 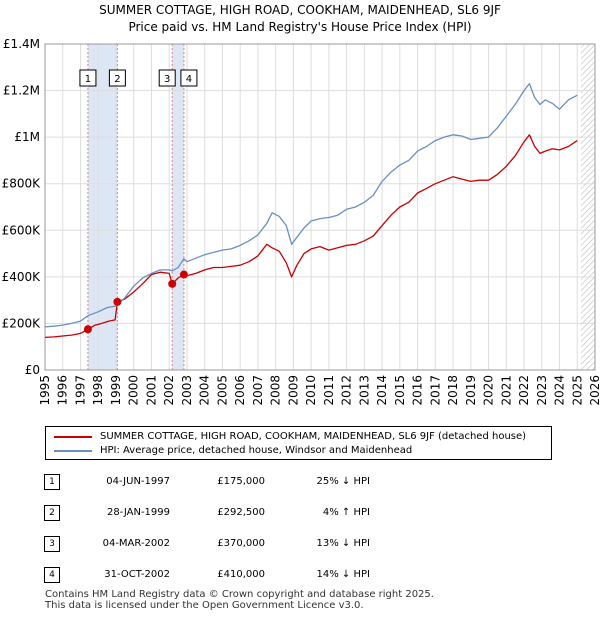 What do you see at coordinates (137, 574) in the screenshot?
I see `transaction-date: 31-OCT-2002` at bounding box center [137, 574].